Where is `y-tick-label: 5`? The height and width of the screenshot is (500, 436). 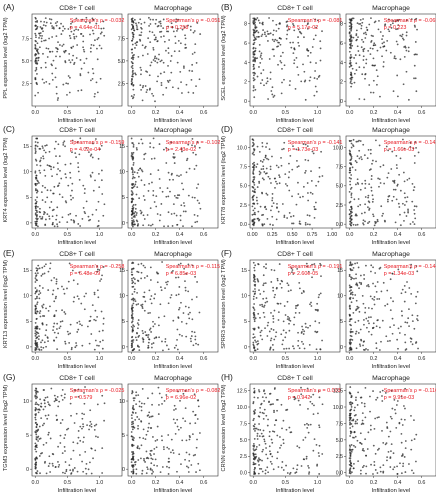
y-tick-label: 5 is located at coordinates (27, 436).